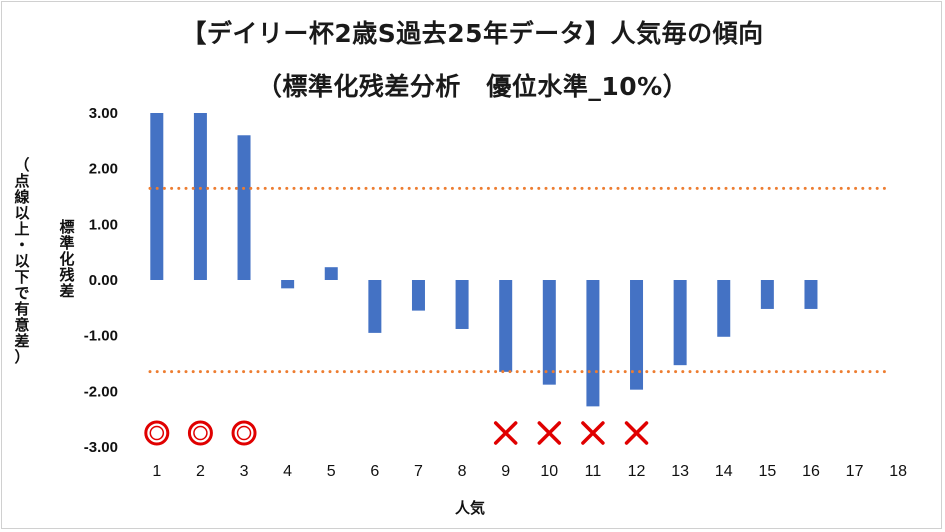  I want to click on x-tick-label: 18, so click(898, 471).